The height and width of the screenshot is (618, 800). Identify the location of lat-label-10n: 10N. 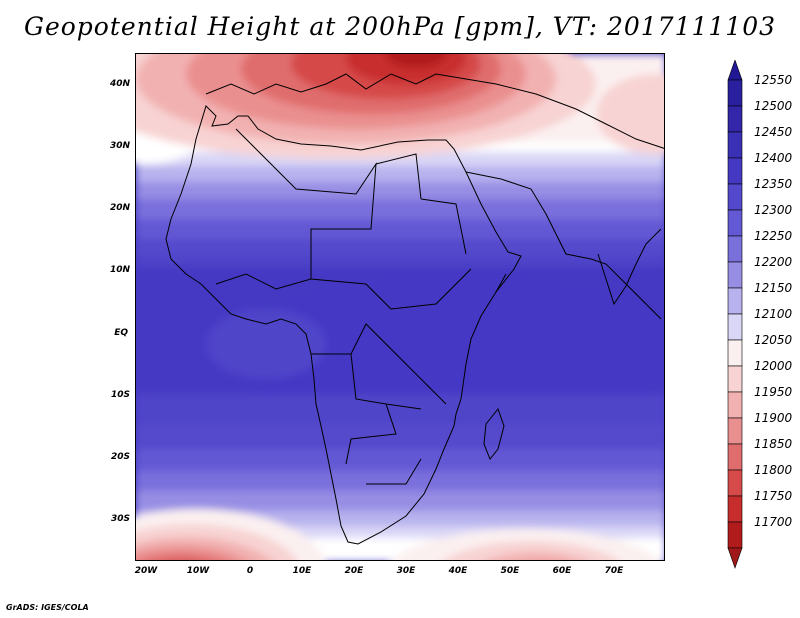
(119, 270).